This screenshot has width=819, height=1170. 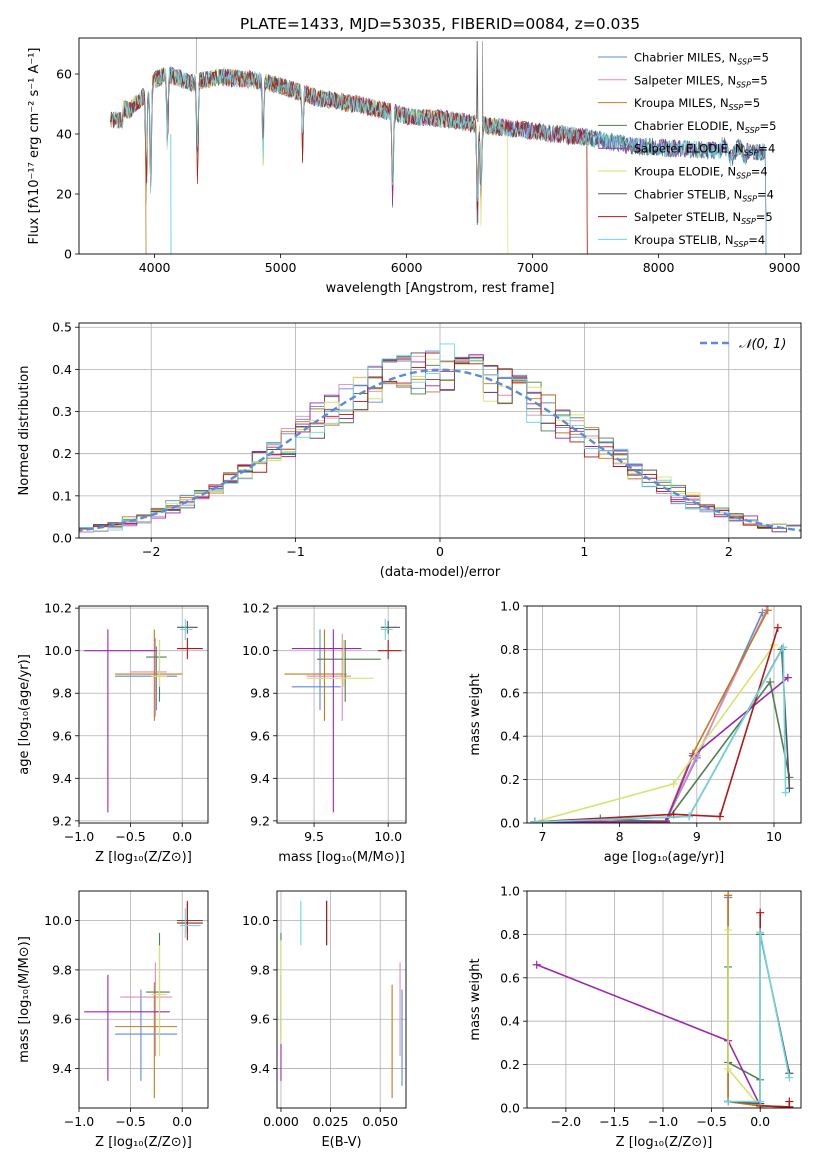 I want to click on x-tick-label: 10.0, so click(x=388, y=836).